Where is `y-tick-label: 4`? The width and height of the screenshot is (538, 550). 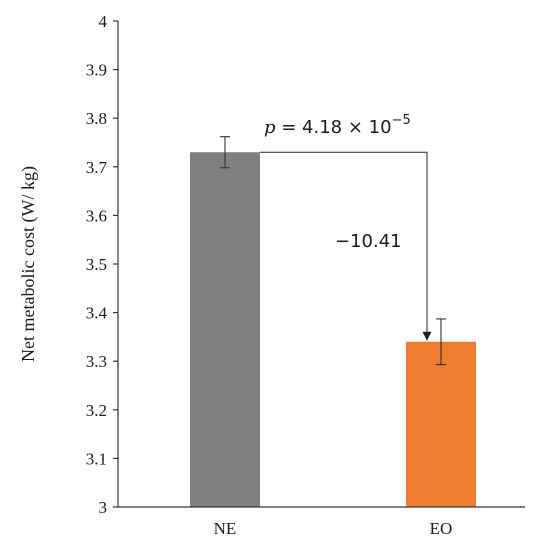 y-tick-label: 4 is located at coordinates (103, 21).